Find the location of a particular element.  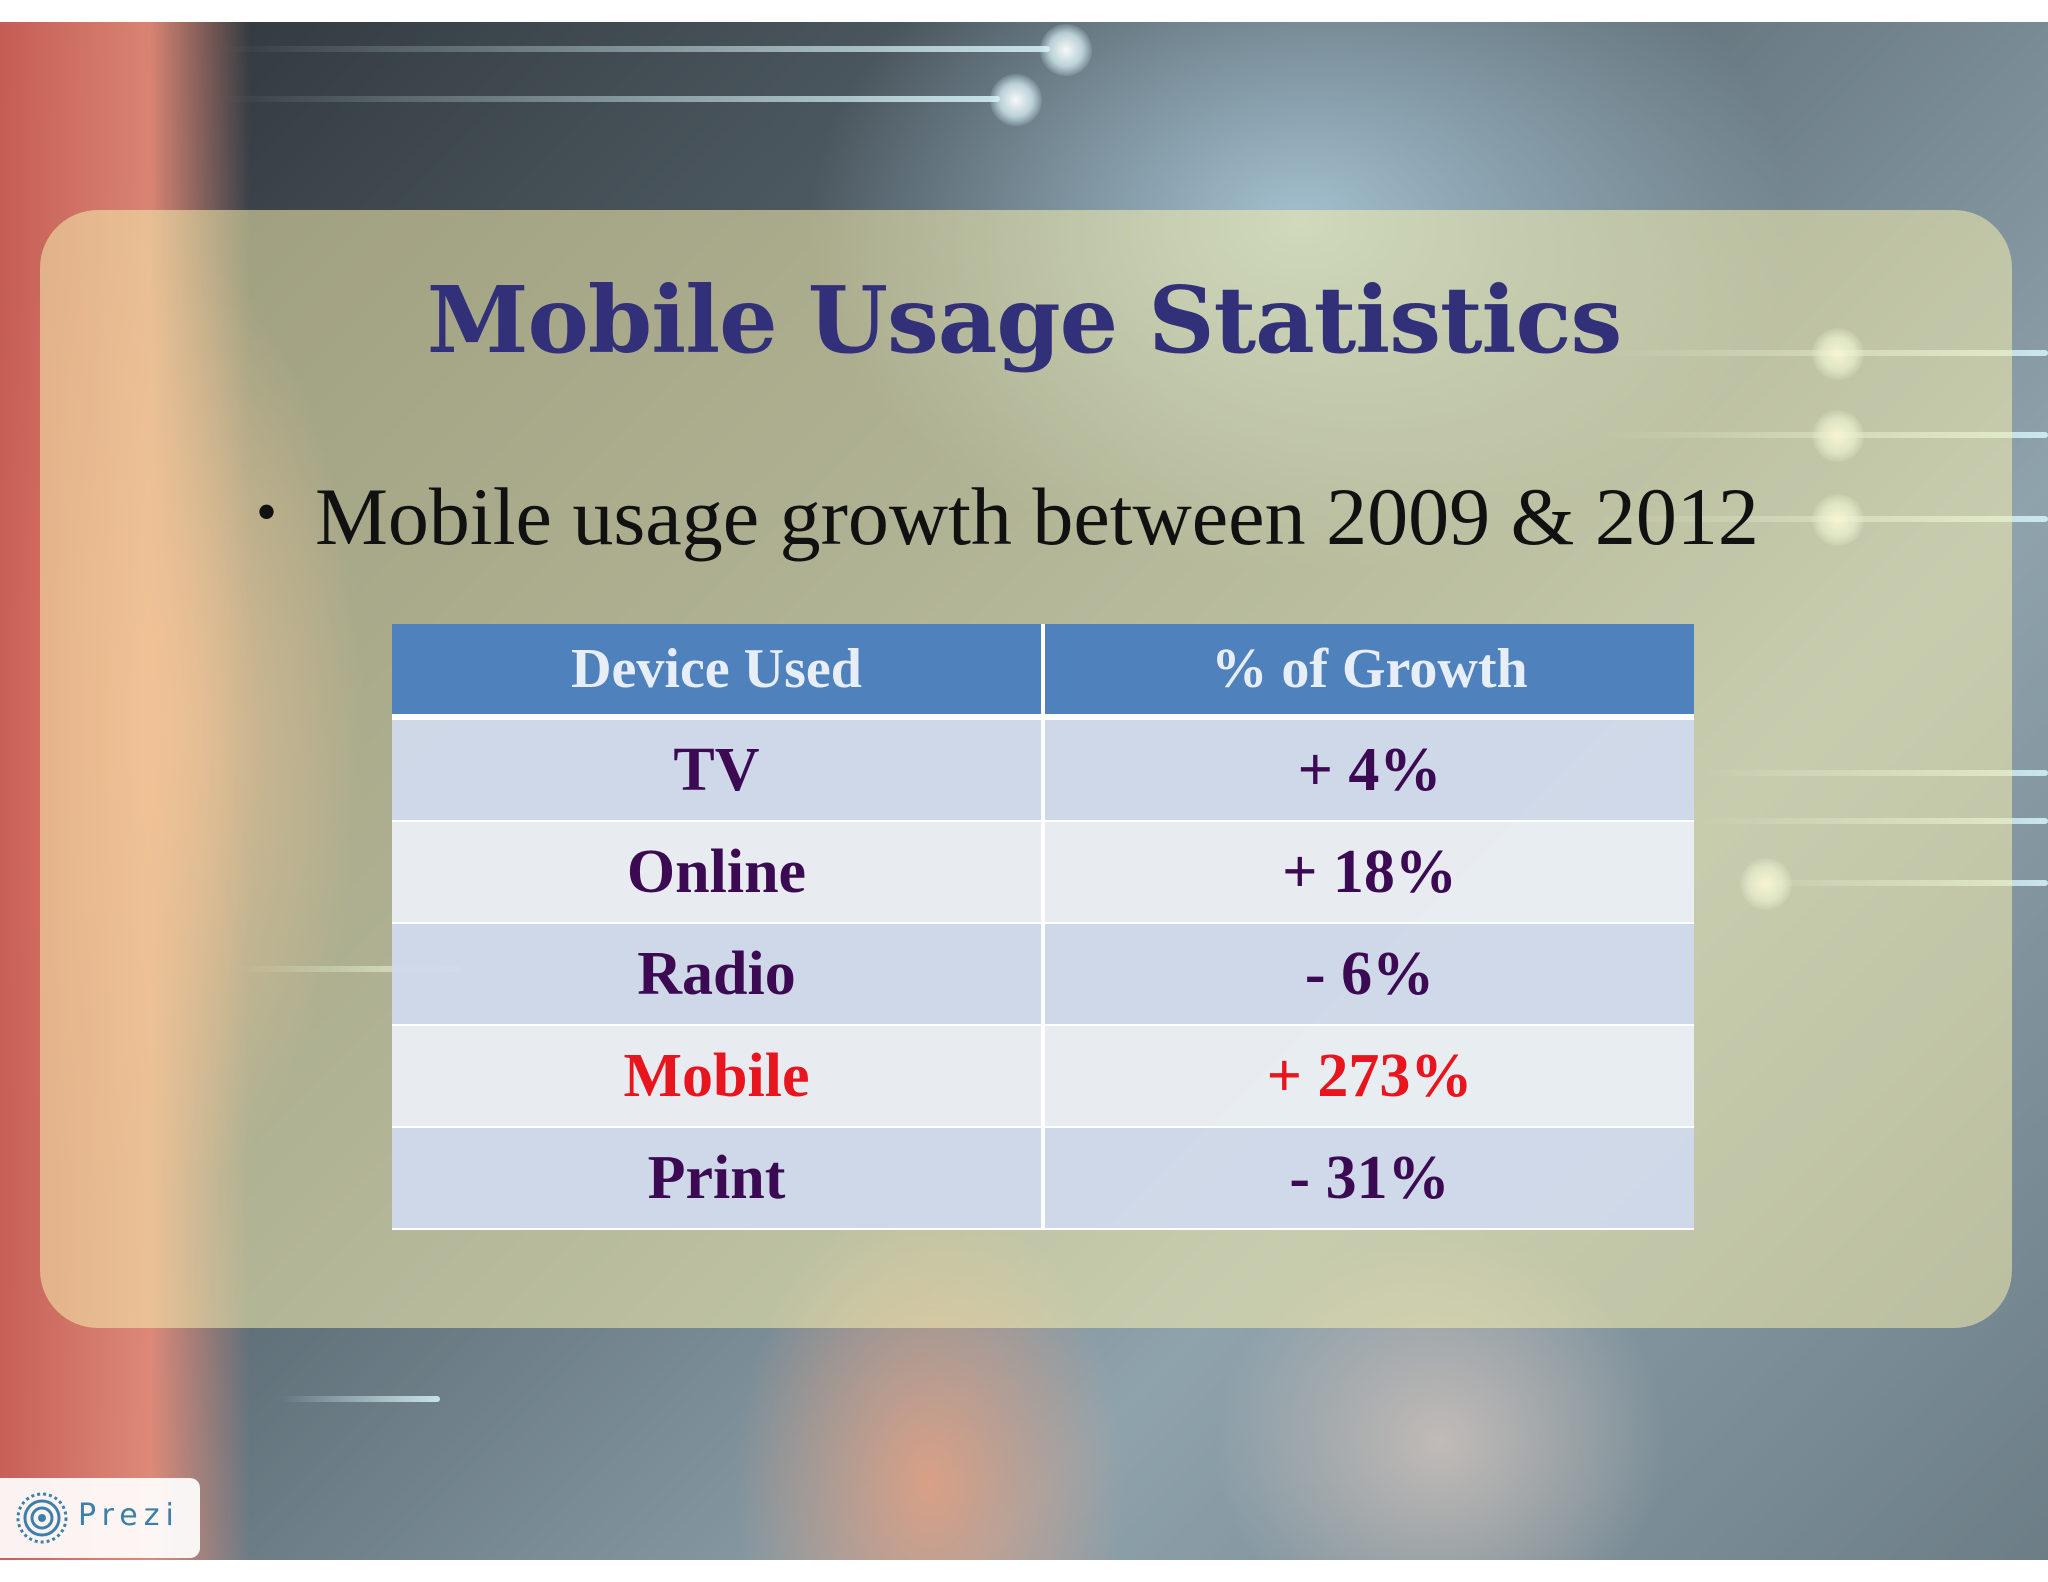

prezi-logo-icon is located at coordinates (42, 1518).